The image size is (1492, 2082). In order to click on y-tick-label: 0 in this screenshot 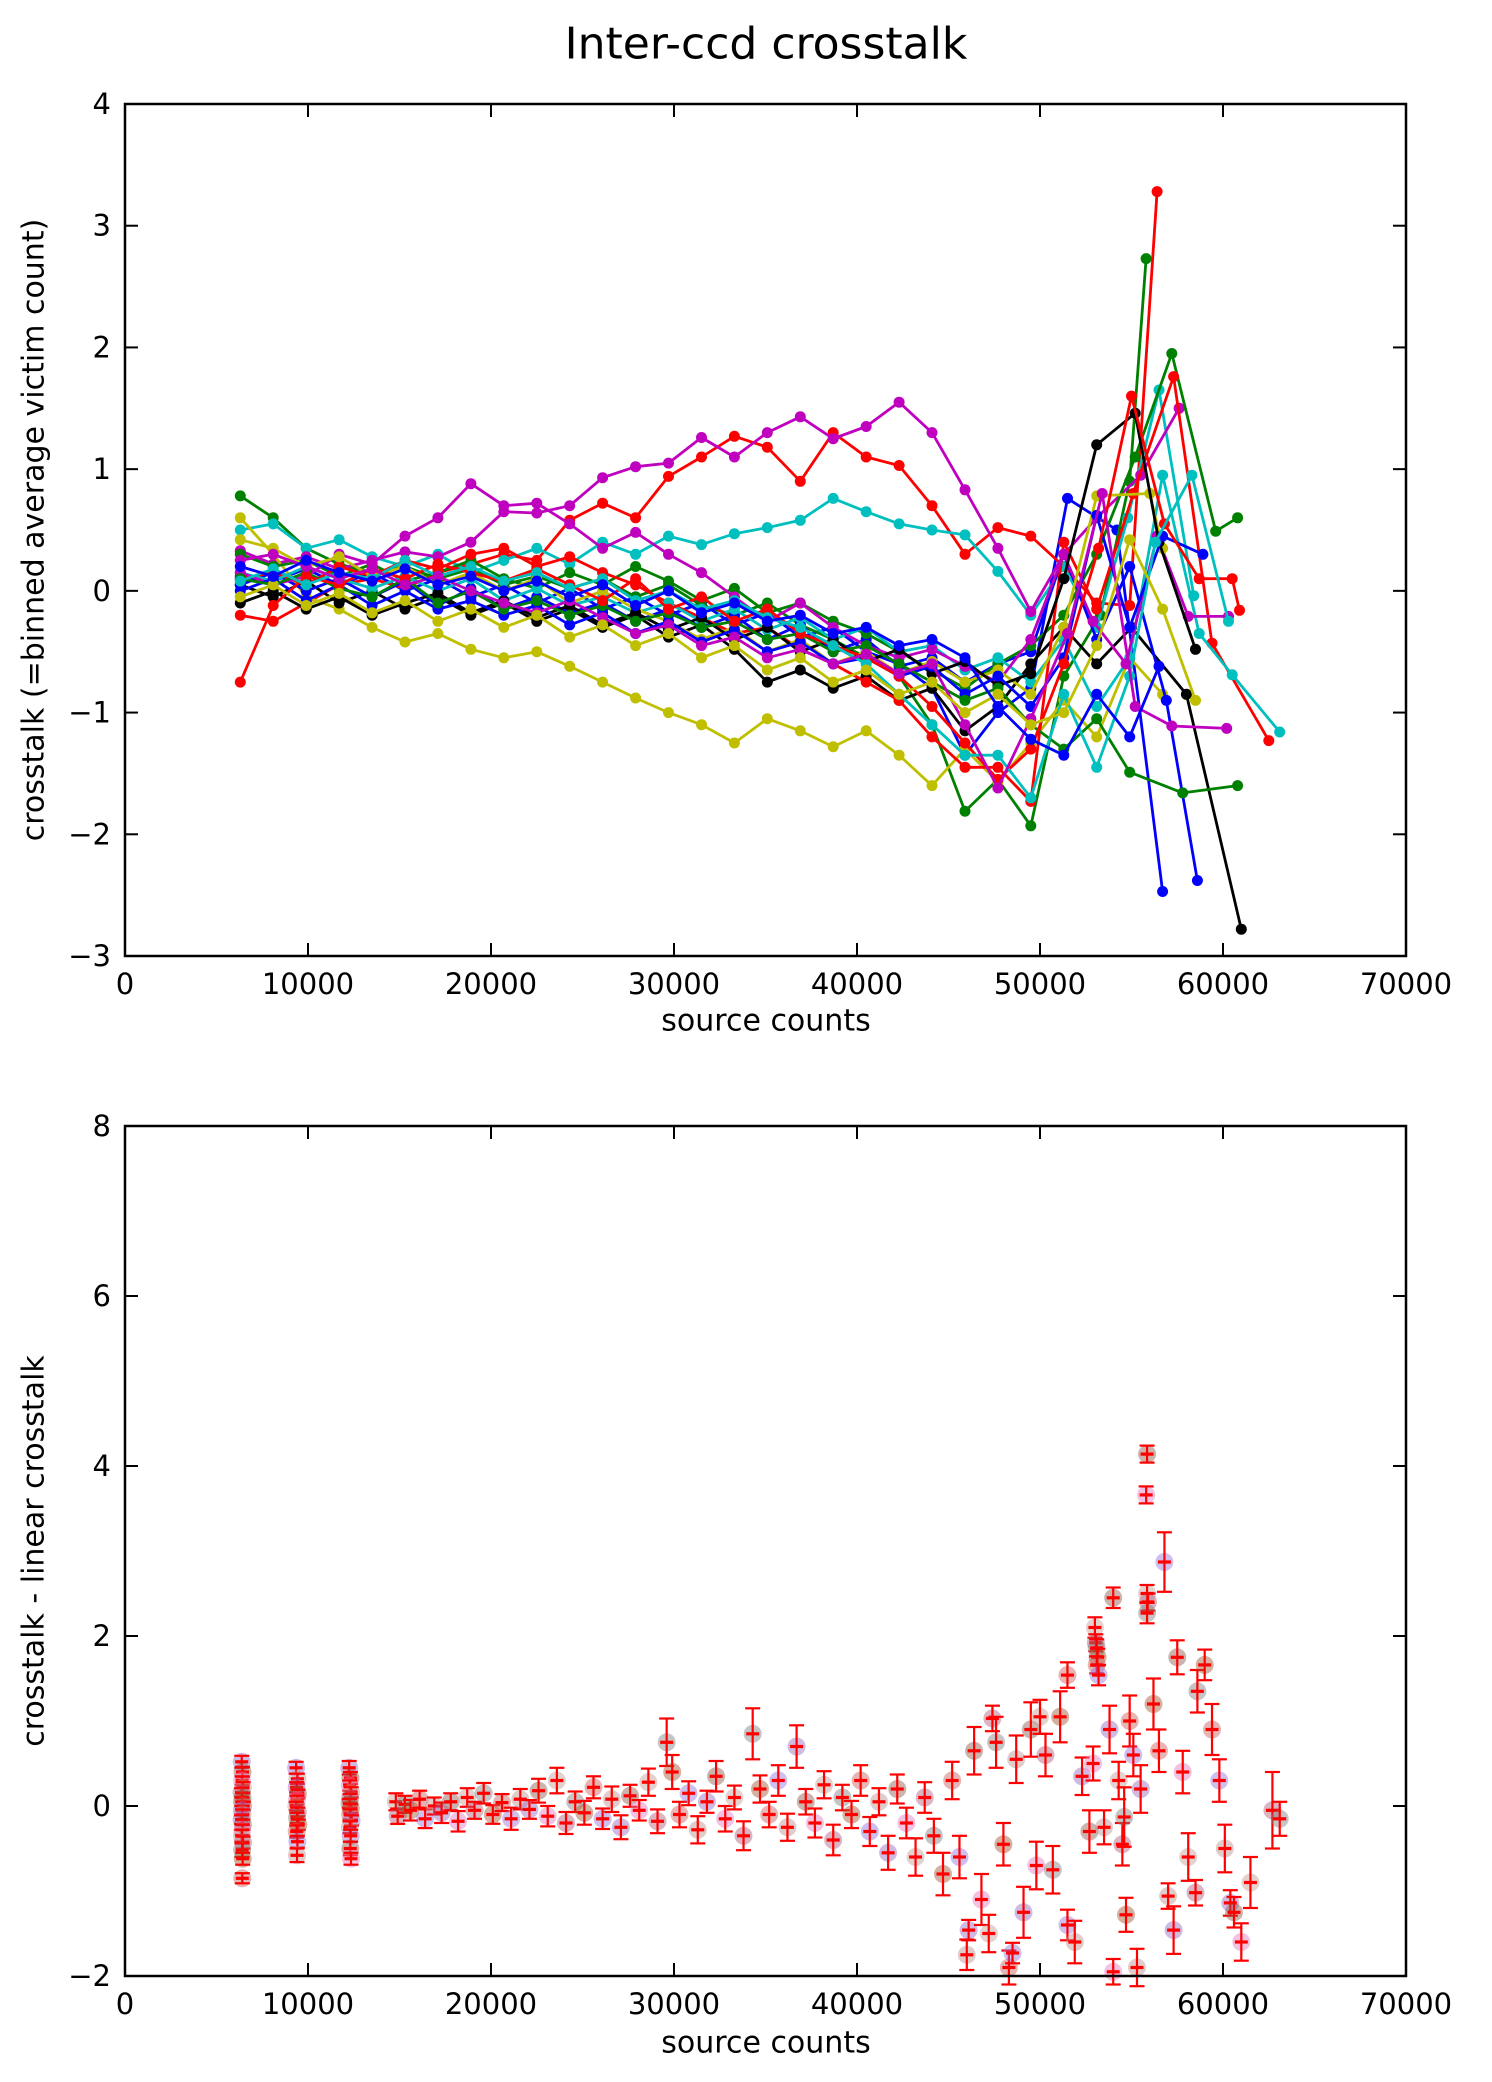, I will do `click(102, 1806)`.